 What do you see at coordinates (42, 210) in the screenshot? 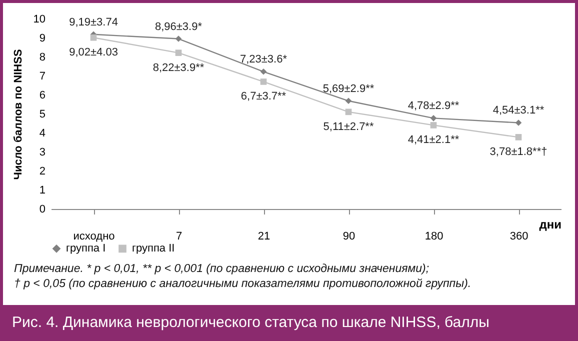
I see `y-tick-label: 0` at bounding box center [42, 210].